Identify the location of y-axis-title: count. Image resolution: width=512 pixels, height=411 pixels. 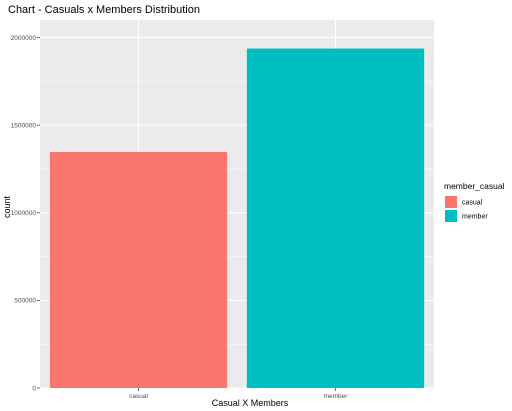
(7, 206).